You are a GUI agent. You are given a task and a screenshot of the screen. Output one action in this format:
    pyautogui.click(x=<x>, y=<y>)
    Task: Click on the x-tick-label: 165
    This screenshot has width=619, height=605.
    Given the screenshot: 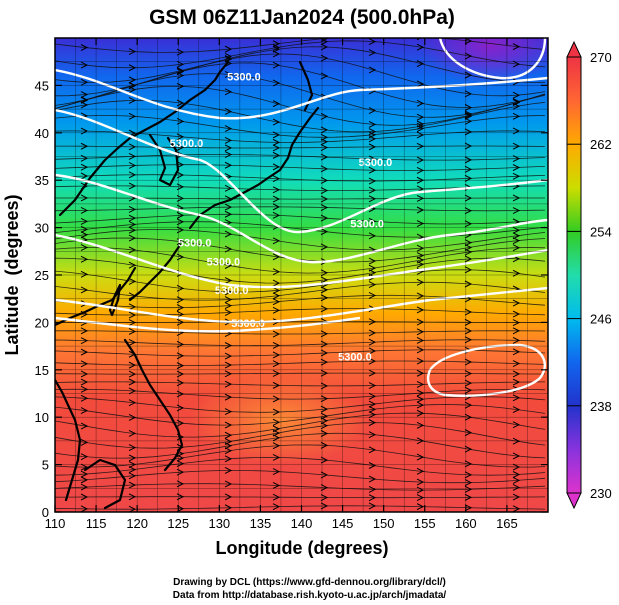 What is the action you would take?
    pyautogui.click(x=507, y=523)
    